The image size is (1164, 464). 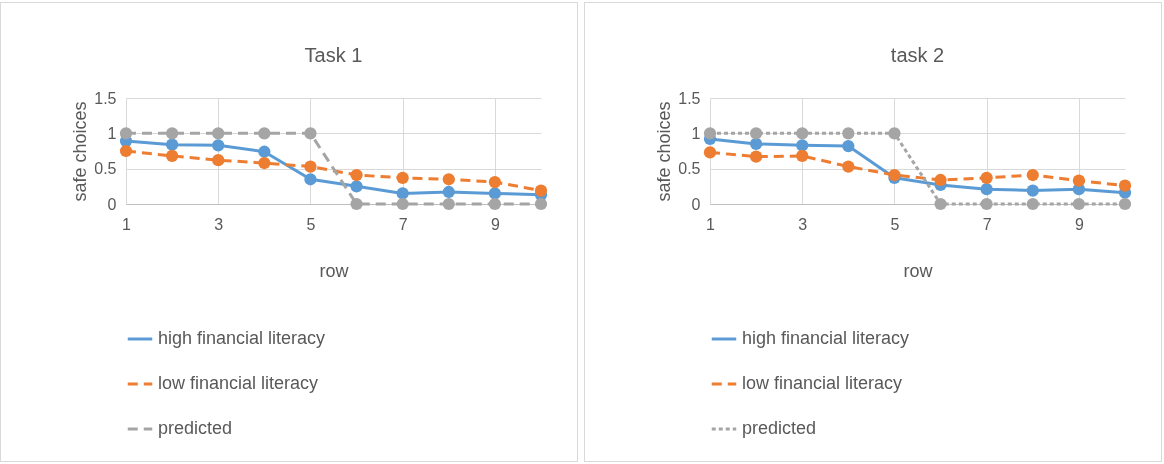 I want to click on chart-title: task 2, so click(x=917, y=55).